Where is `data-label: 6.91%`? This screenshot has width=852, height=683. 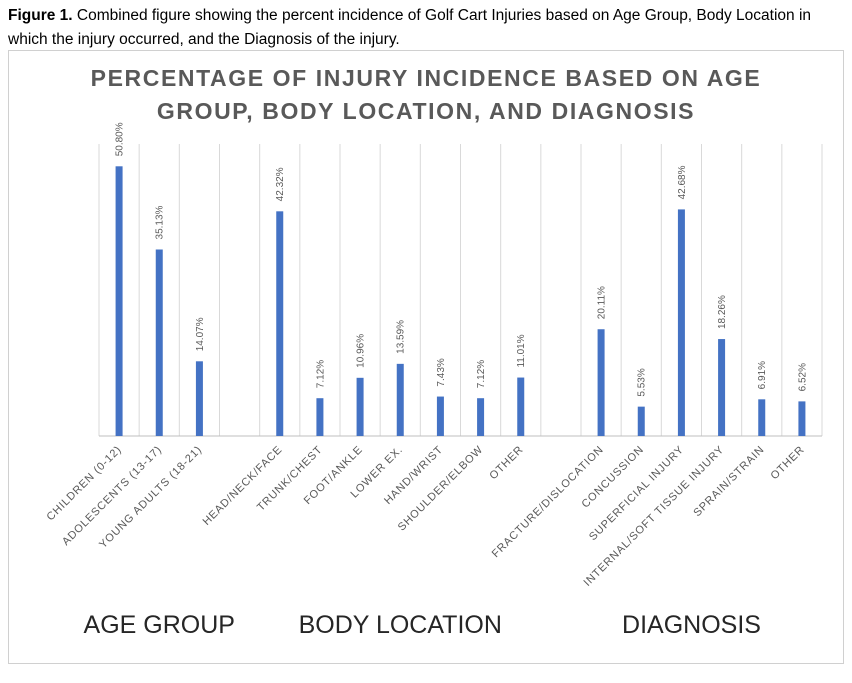 data-label: 6.91% is located at coordinates (762, 375).